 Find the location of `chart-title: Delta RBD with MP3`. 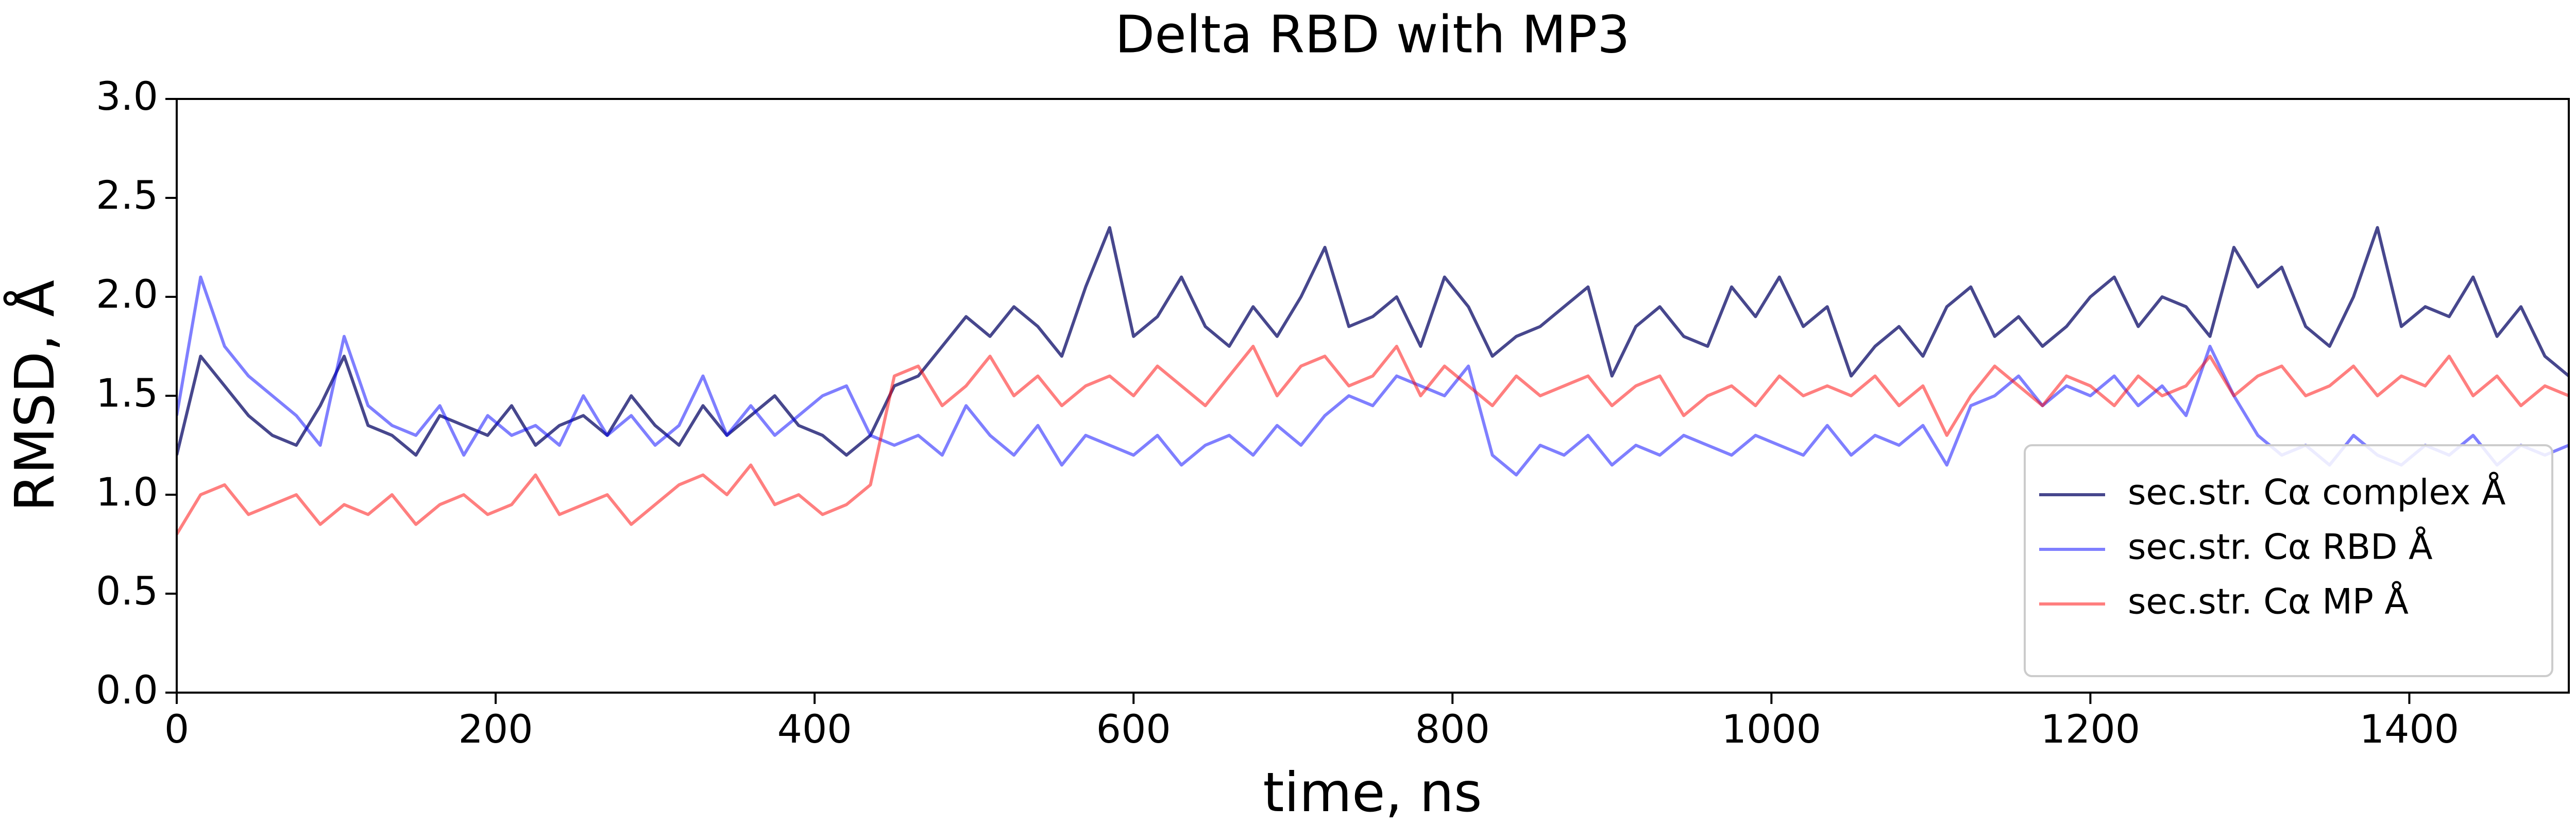

chart-title: Delta RBD with MP3 is located at coordinates (1372, 34).